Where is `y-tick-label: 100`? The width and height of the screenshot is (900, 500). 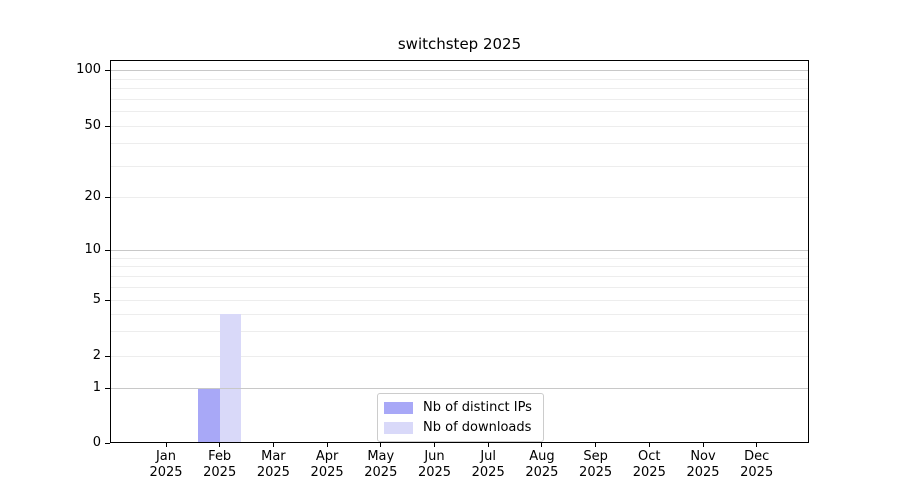 y-tick-label: 100 is located at coordinates (88, 69).